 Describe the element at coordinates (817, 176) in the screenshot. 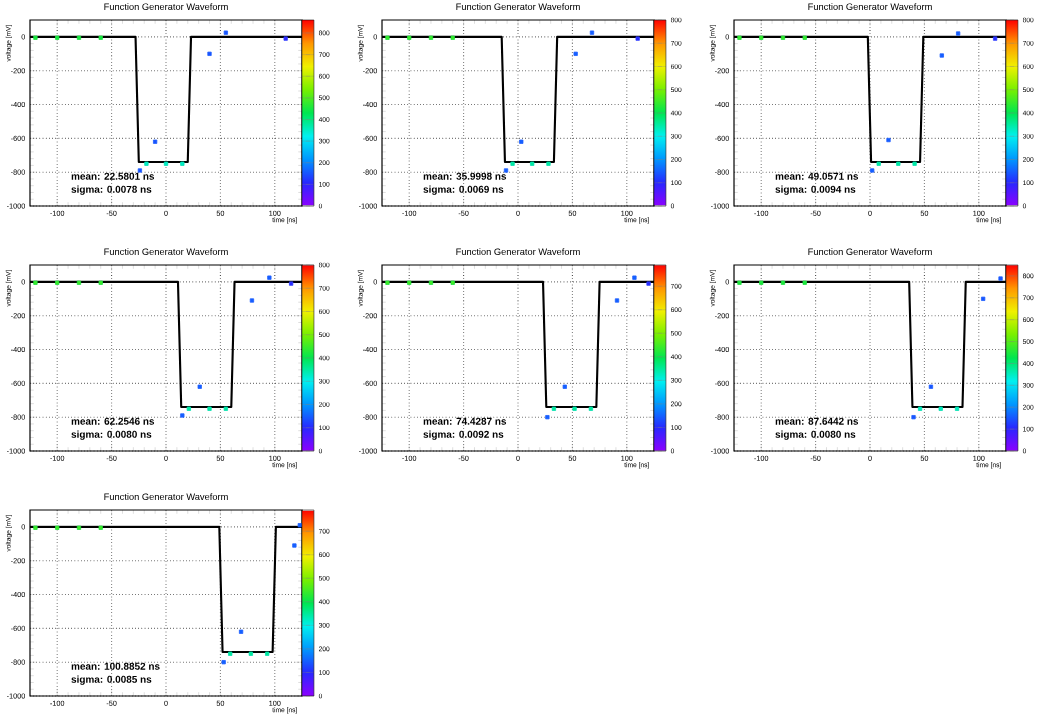

I see `annotation: mean: 49.0571 ns` at that location.